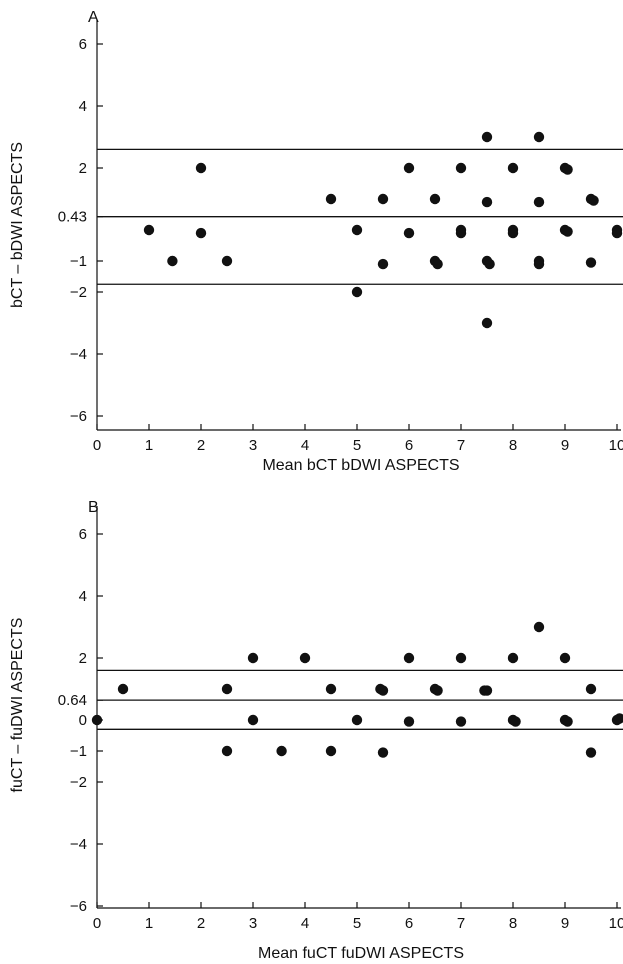 This screenshot has width=623, height=964. Describe the element at coordinates (72, 217) in the screenshot. I see `panel-a-mean-label: 0.43` at that location.